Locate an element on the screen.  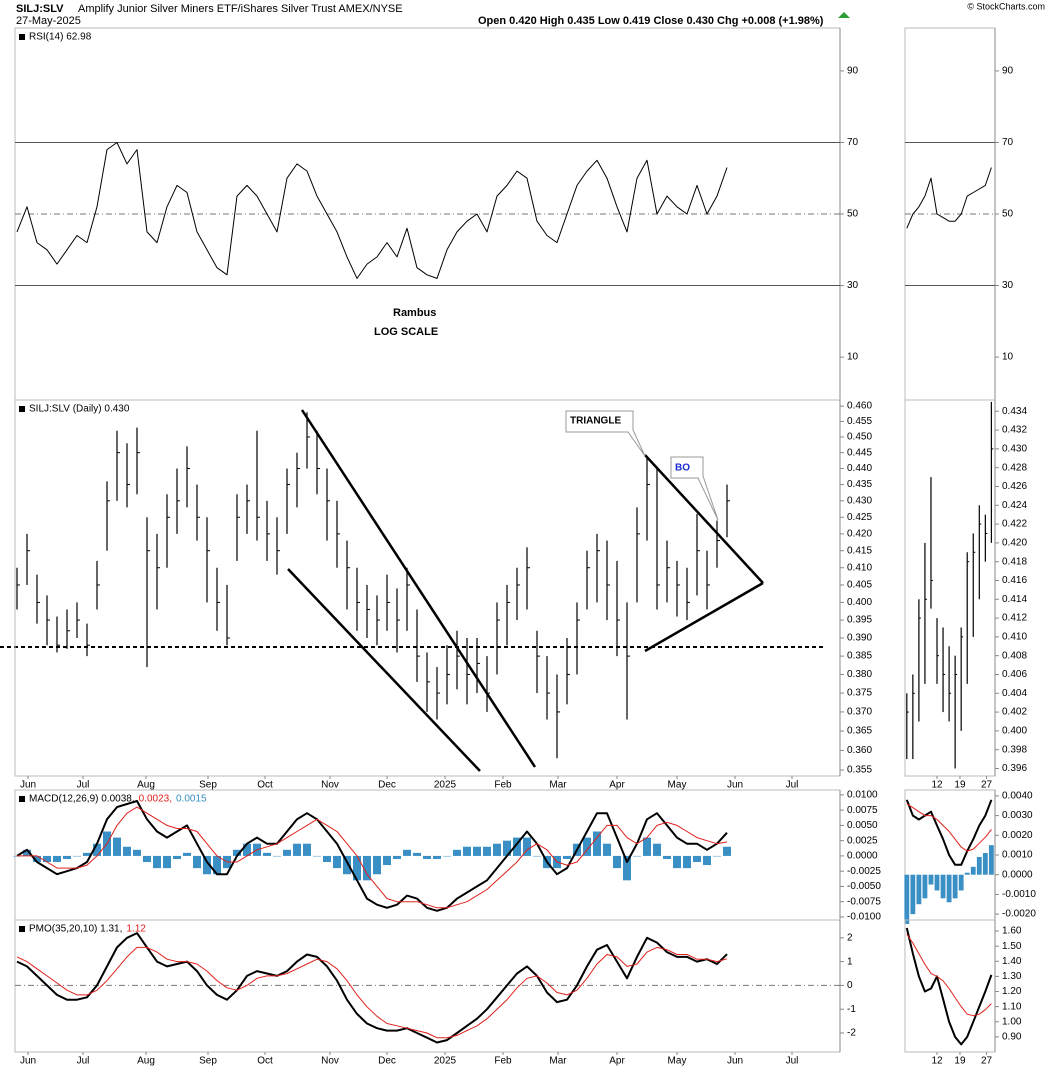
y-tick-label: 0.396 is located at coordinates (1014, 768).